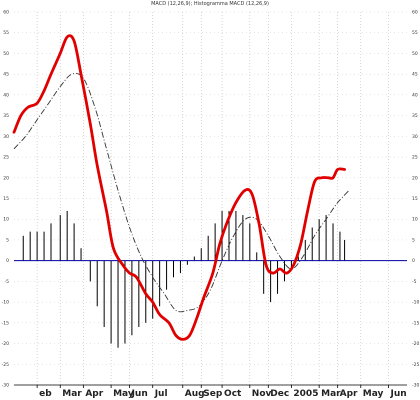  I want to click on y-tick-label-left: 30, so click(6, 137).